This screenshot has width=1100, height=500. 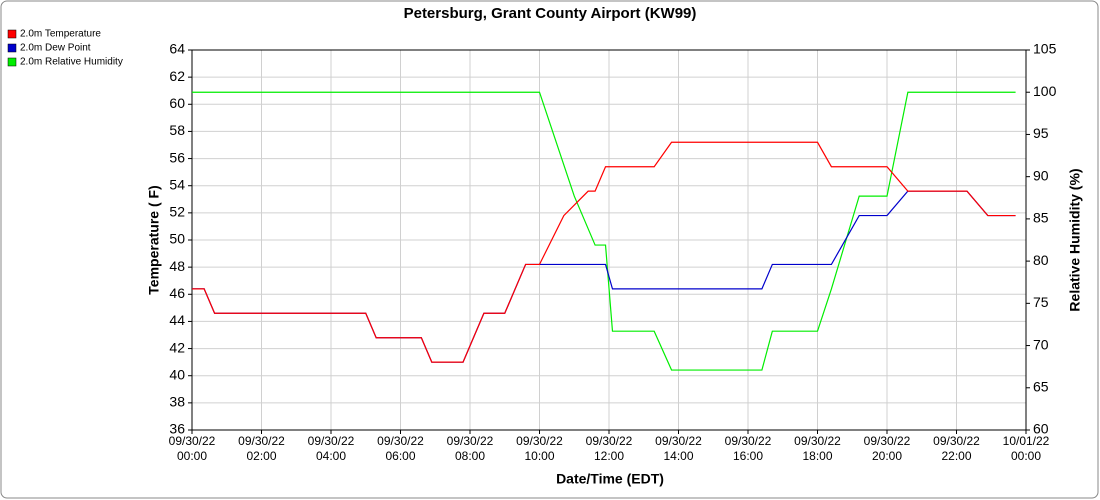 What do you see at coordinates (1041, 429) in the screenshot?
I see `y2-tick-label: 60` at bounding box center [1041, 429].